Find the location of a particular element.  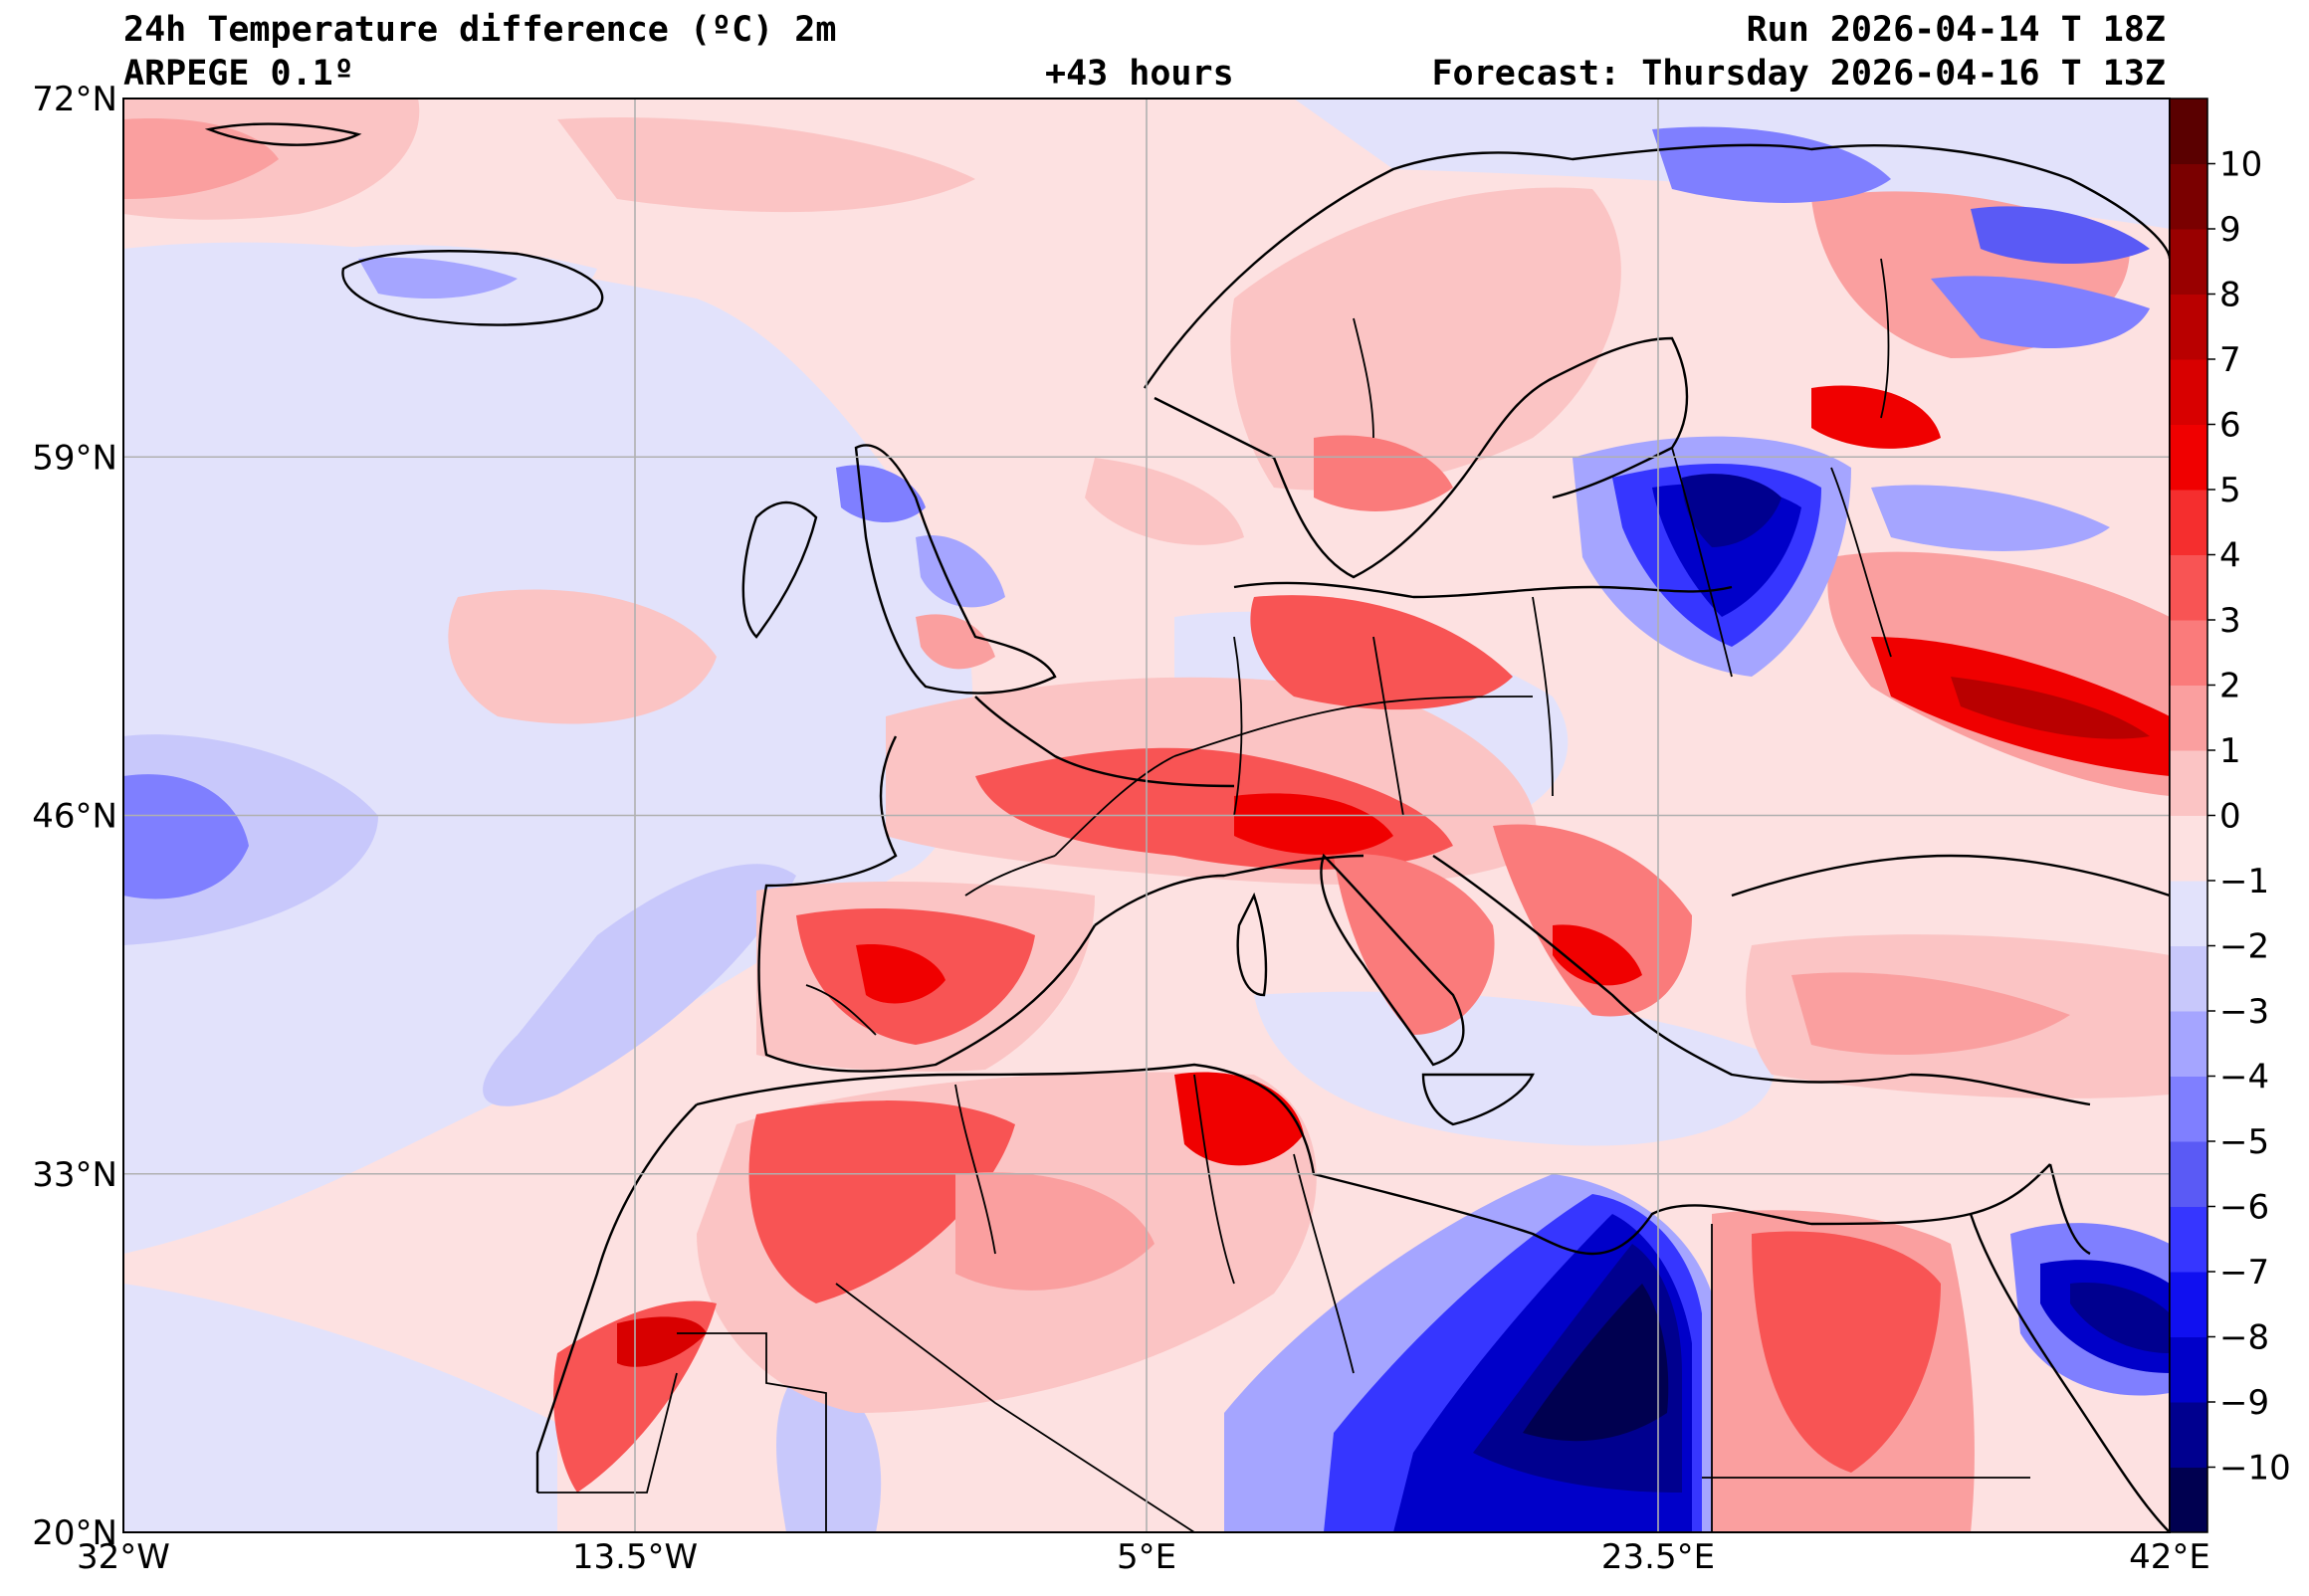

colorbar-tick-label: −9 is located at coordinates (2244, 1403).